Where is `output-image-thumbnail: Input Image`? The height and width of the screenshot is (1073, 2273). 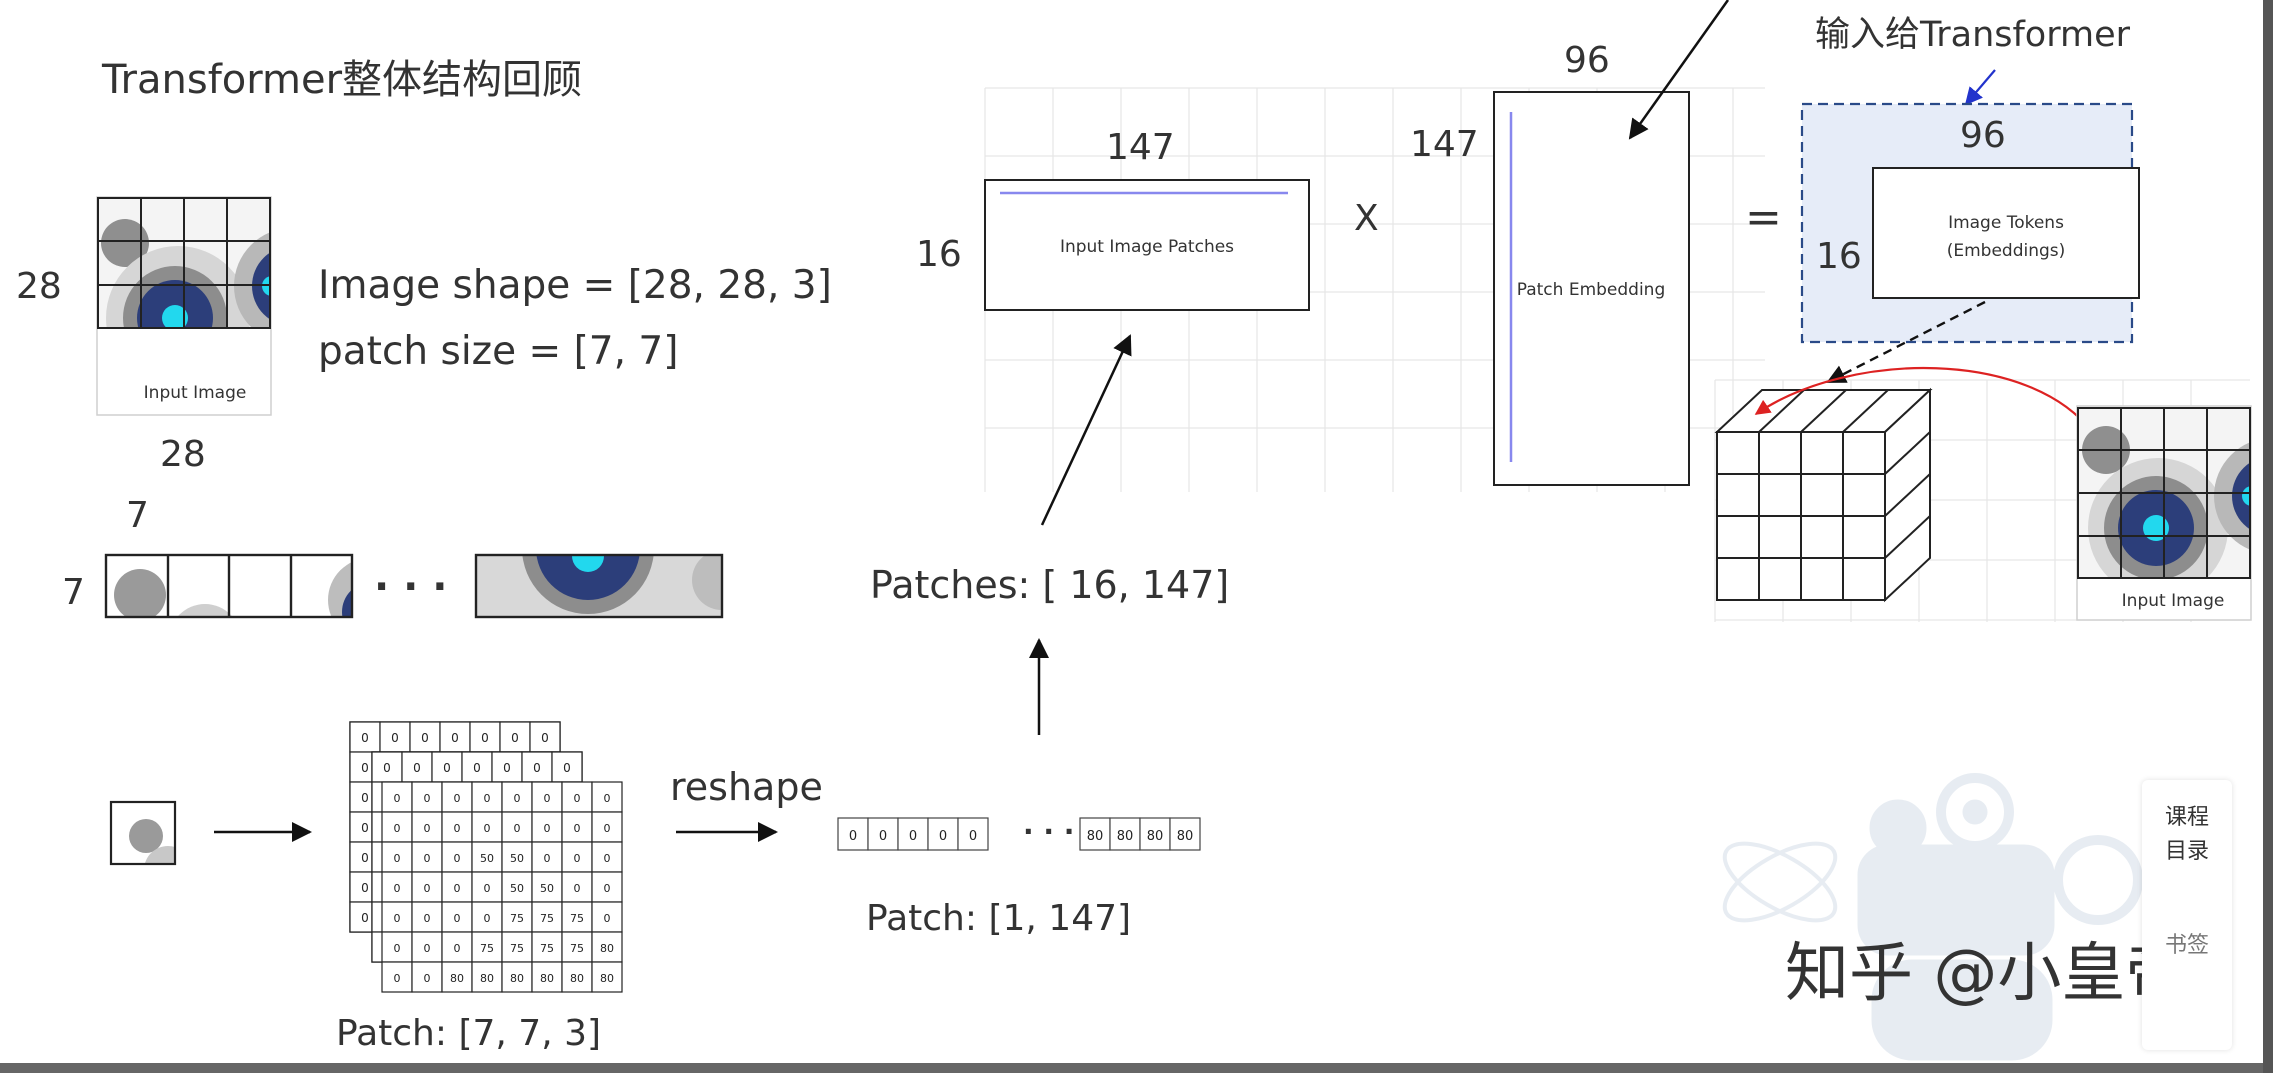
output-image-thumbnail: Input Image is located at coordinates (2164, 513).